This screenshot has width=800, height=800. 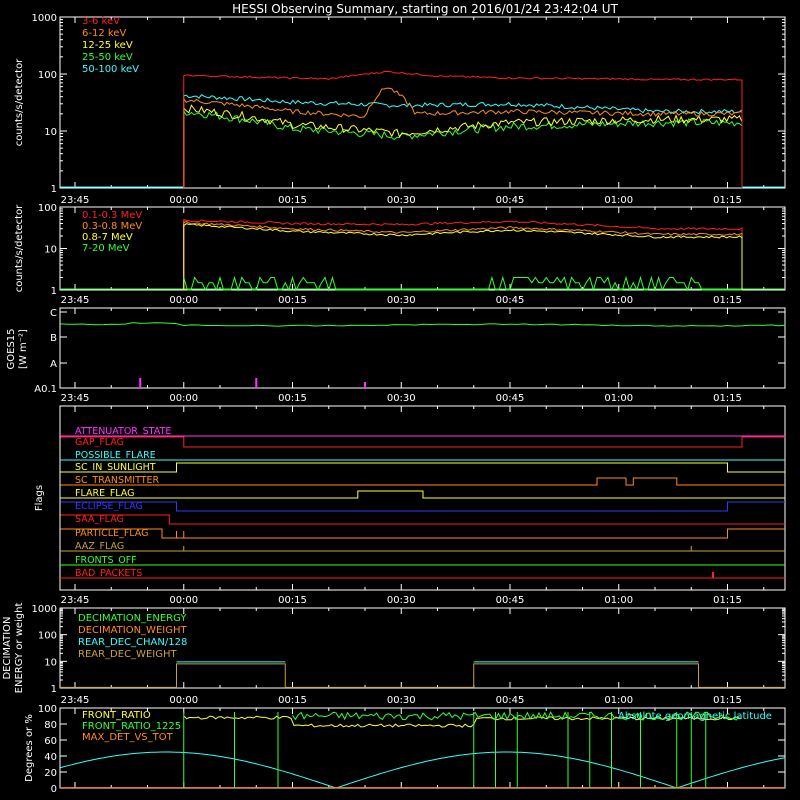 What do you see at coordinates (127, 654) in the screenshot?
I see `legend-item: REAR_DEC_WEIGHT` at bounding box center [127, 654].